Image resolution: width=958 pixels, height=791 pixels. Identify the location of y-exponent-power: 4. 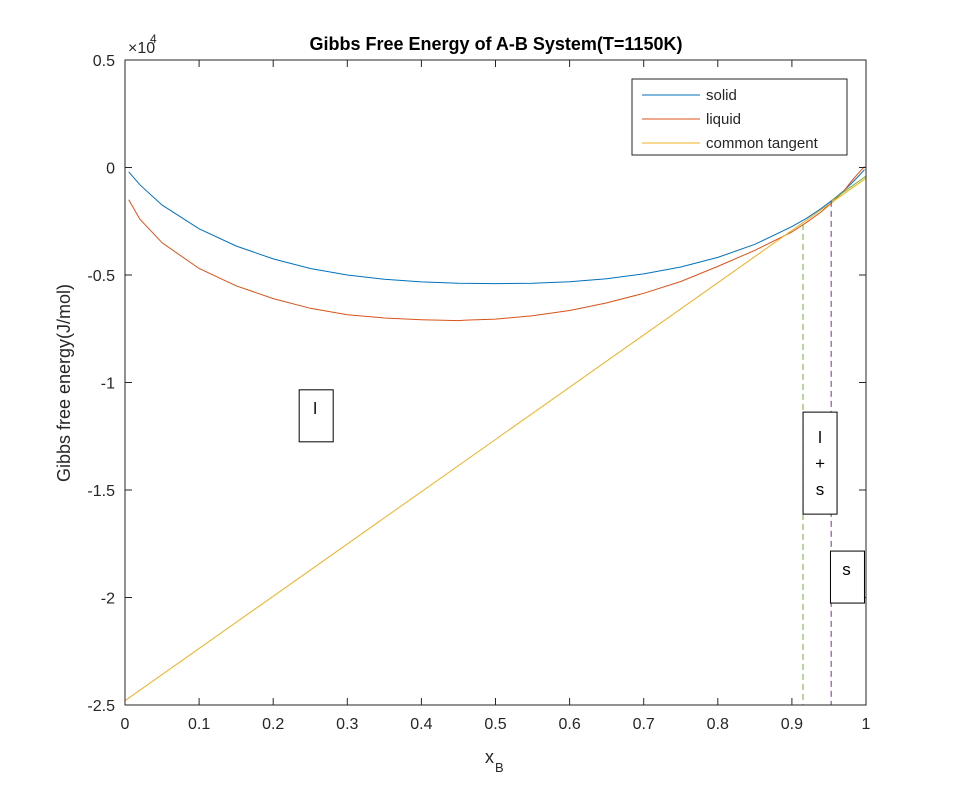
(153, 39).